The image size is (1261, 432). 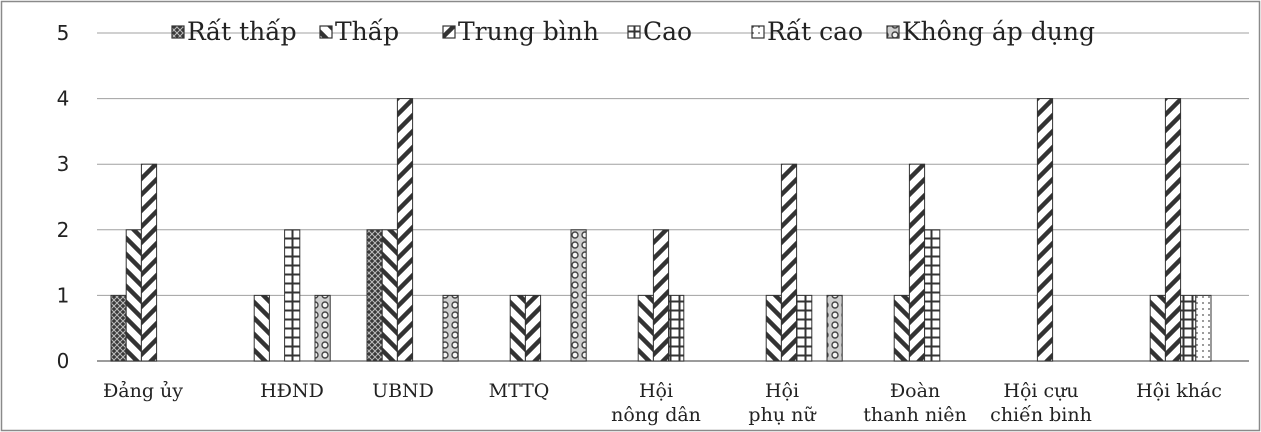 What do you see at coordinates (242, 31) in the screenshot?
I see `legend-label: Rất thấp` at bounding box center [242, 31].